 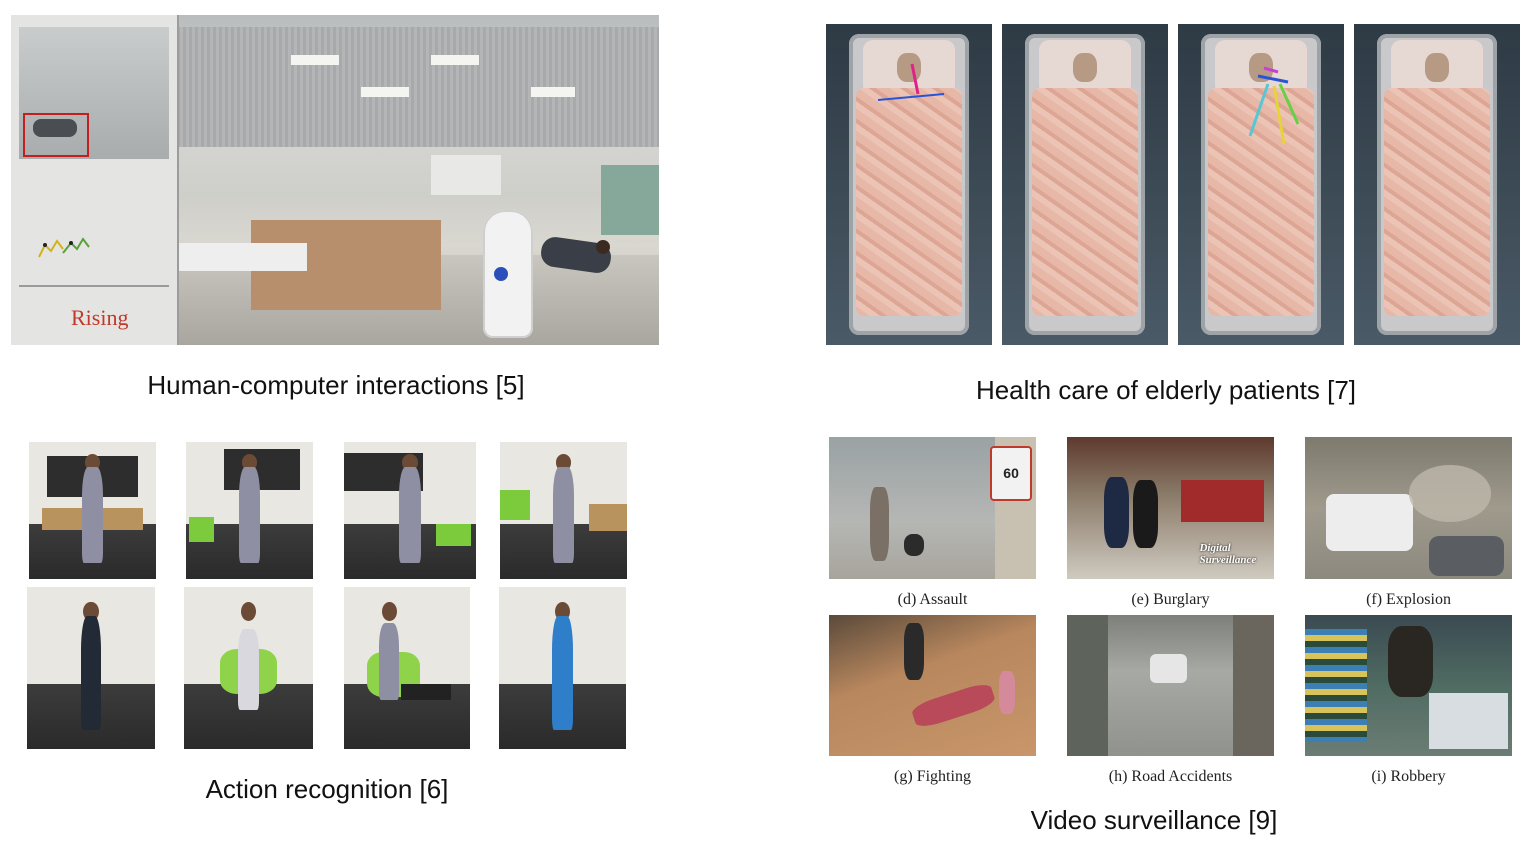 I want to click on caption-action: Action recognition [6], so click(x=327, y=789).